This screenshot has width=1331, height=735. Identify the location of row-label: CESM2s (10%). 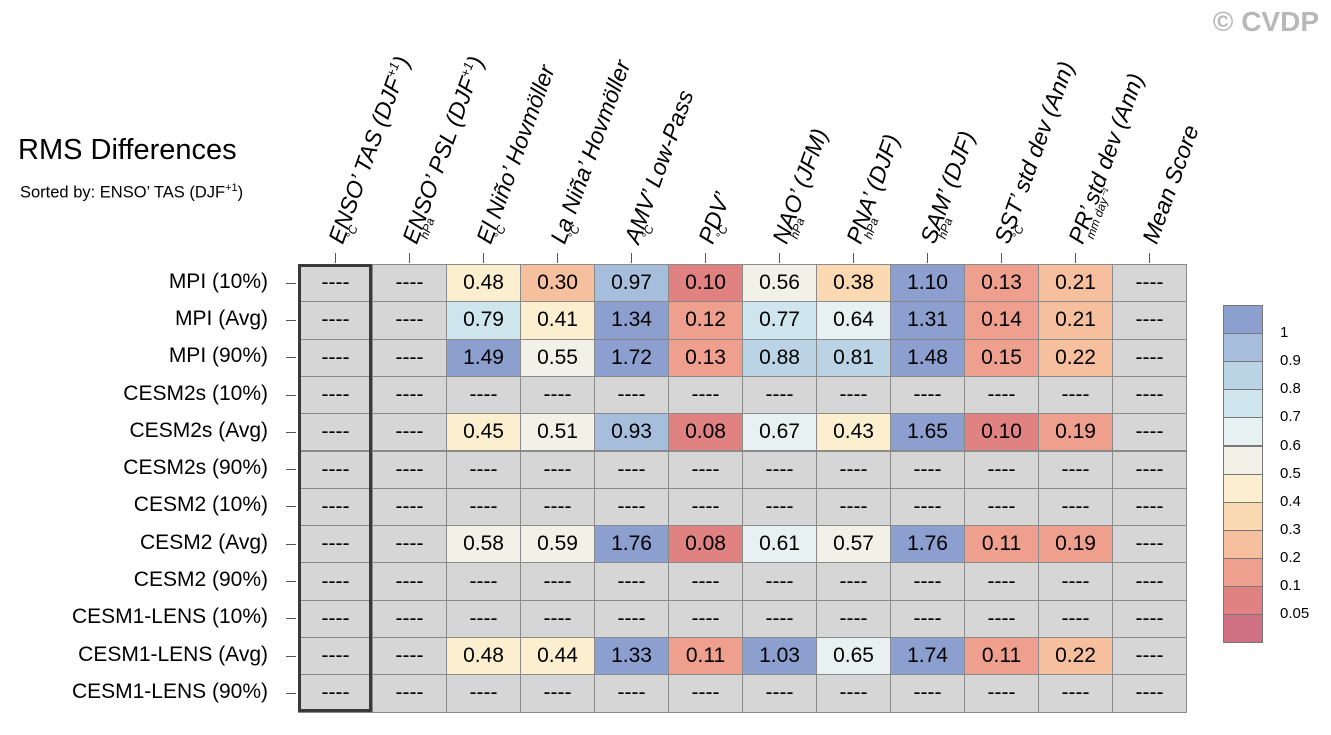
(195, 393).